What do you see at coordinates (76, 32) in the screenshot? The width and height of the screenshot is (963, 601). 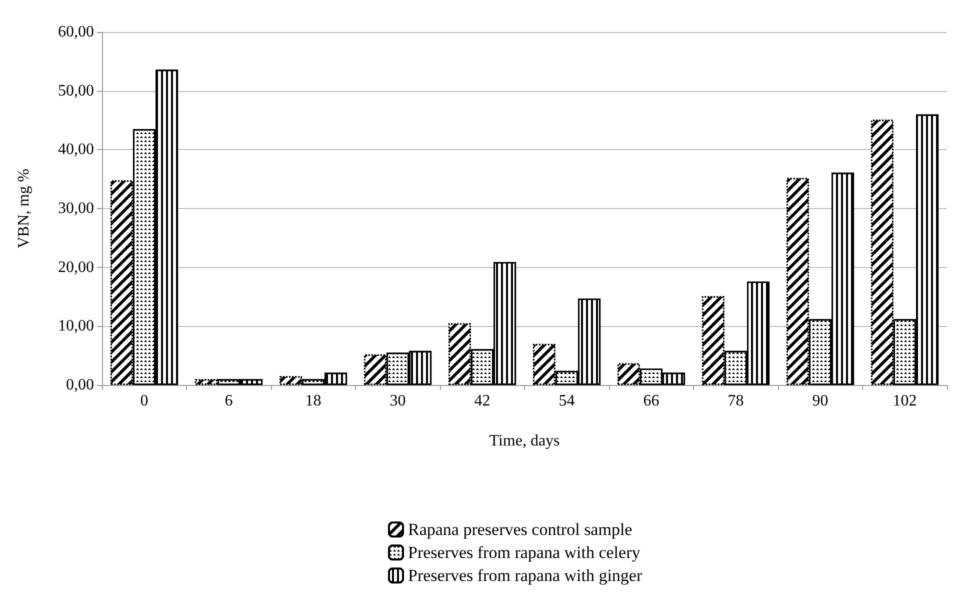 I see `y-tick-label: 60,00` at bounding box center [76, 32].